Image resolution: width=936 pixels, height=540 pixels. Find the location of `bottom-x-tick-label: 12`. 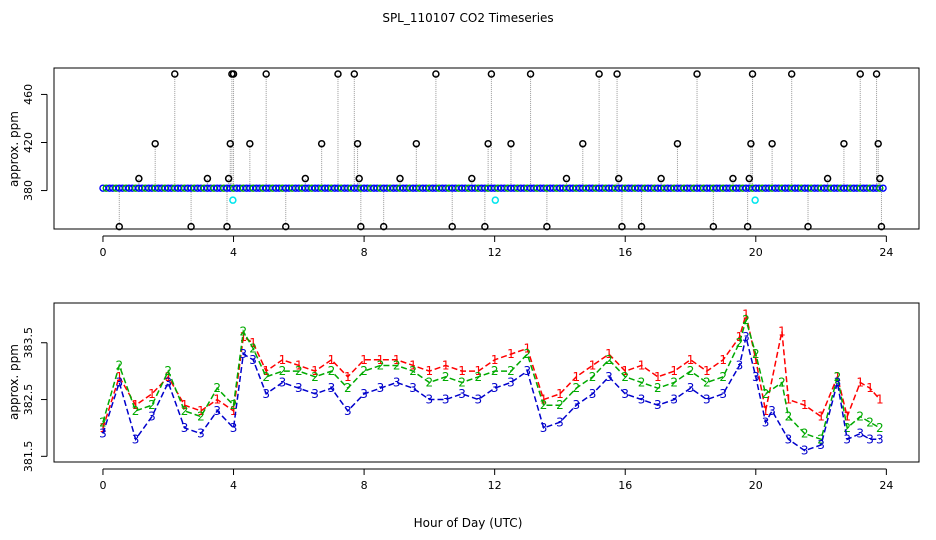

bottom-x-tick-label: 12 is located at coordinates (495, 485).